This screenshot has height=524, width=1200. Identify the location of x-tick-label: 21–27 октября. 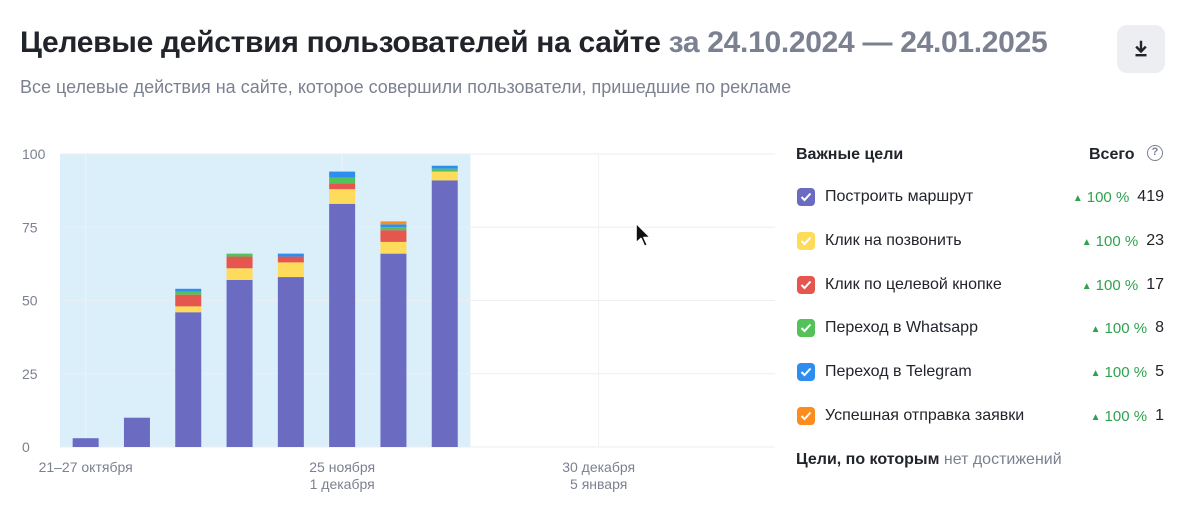
(86, 467).